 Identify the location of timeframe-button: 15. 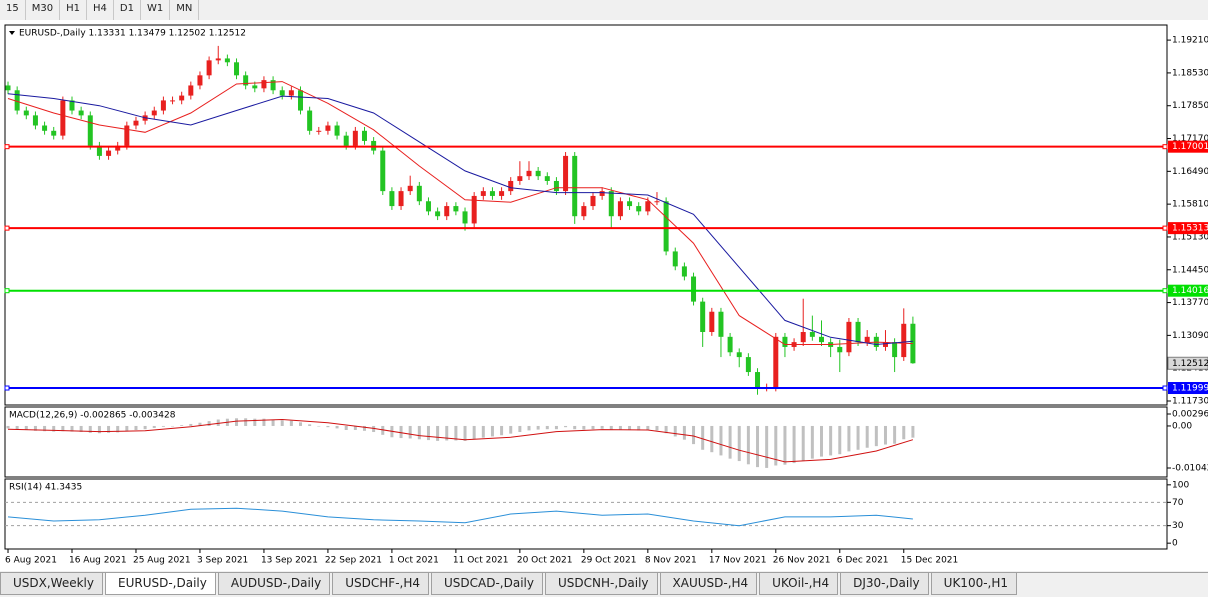
(13, 10).